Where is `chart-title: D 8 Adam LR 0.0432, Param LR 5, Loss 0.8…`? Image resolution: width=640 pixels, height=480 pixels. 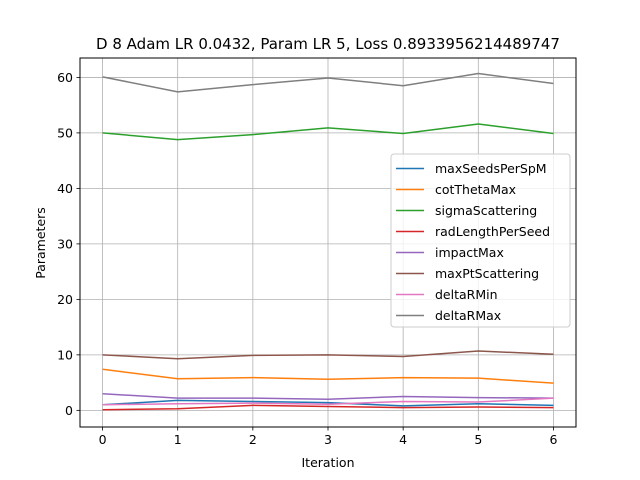 chart-title: D 8 Adam LR 0.0432, Param LR 5, Loss 0.8… is located at coordinates (328, 44).